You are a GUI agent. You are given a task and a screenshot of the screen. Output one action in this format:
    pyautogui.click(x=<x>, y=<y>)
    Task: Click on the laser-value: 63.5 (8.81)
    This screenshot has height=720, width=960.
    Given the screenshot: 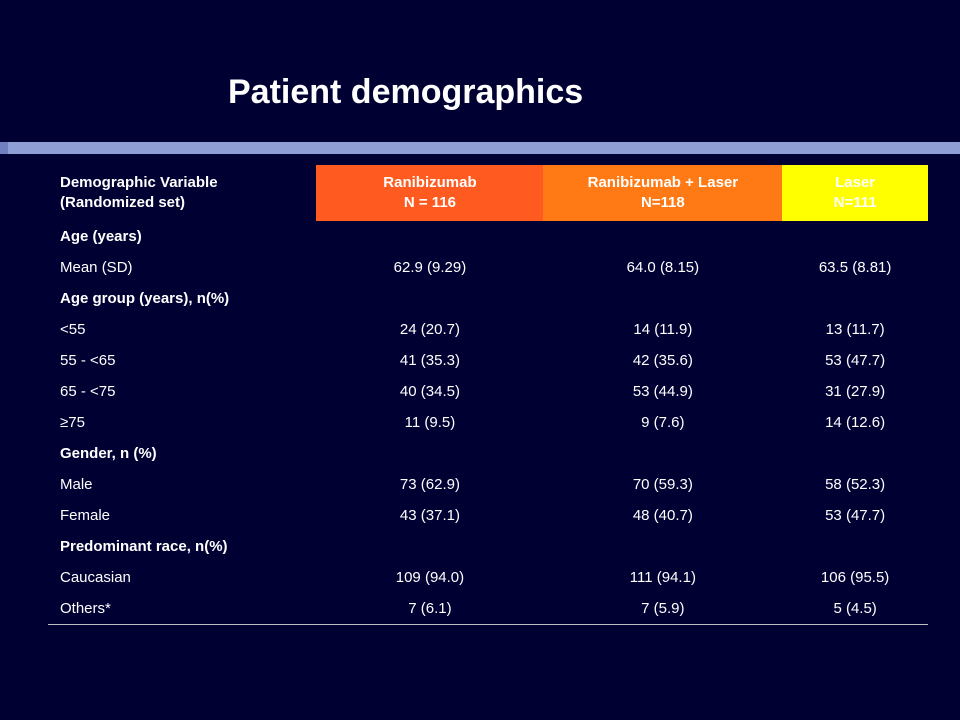 What is the action you would take?
    pyautogui.click(x=855, y=267)
    